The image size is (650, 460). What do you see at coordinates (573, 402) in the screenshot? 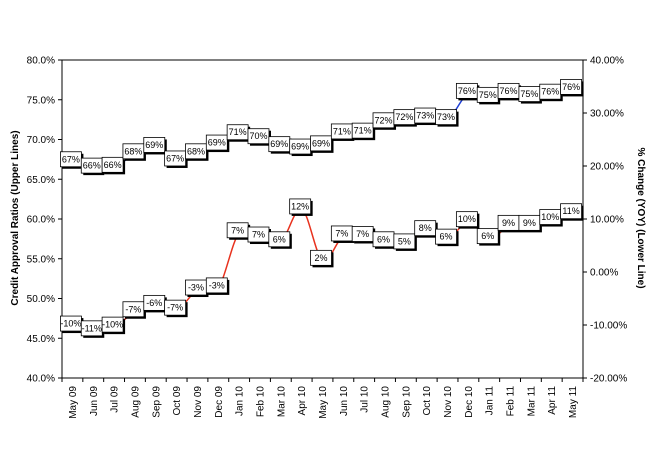
I see `x-tick-label: May 11` at bounding box center [573, 402].